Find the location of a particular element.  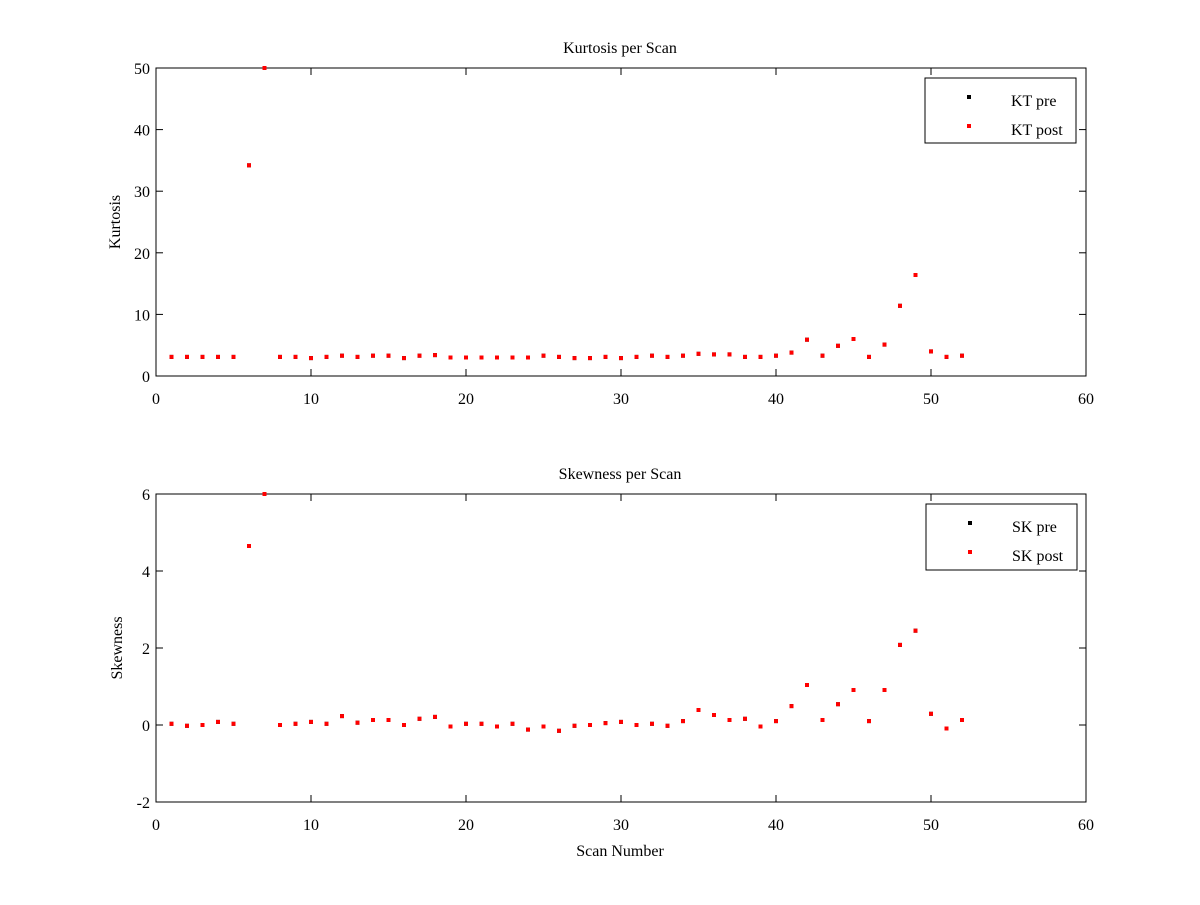

x-tick-labels: 0 10 20 30 40 50 60 is located at coordinates (623, 399).